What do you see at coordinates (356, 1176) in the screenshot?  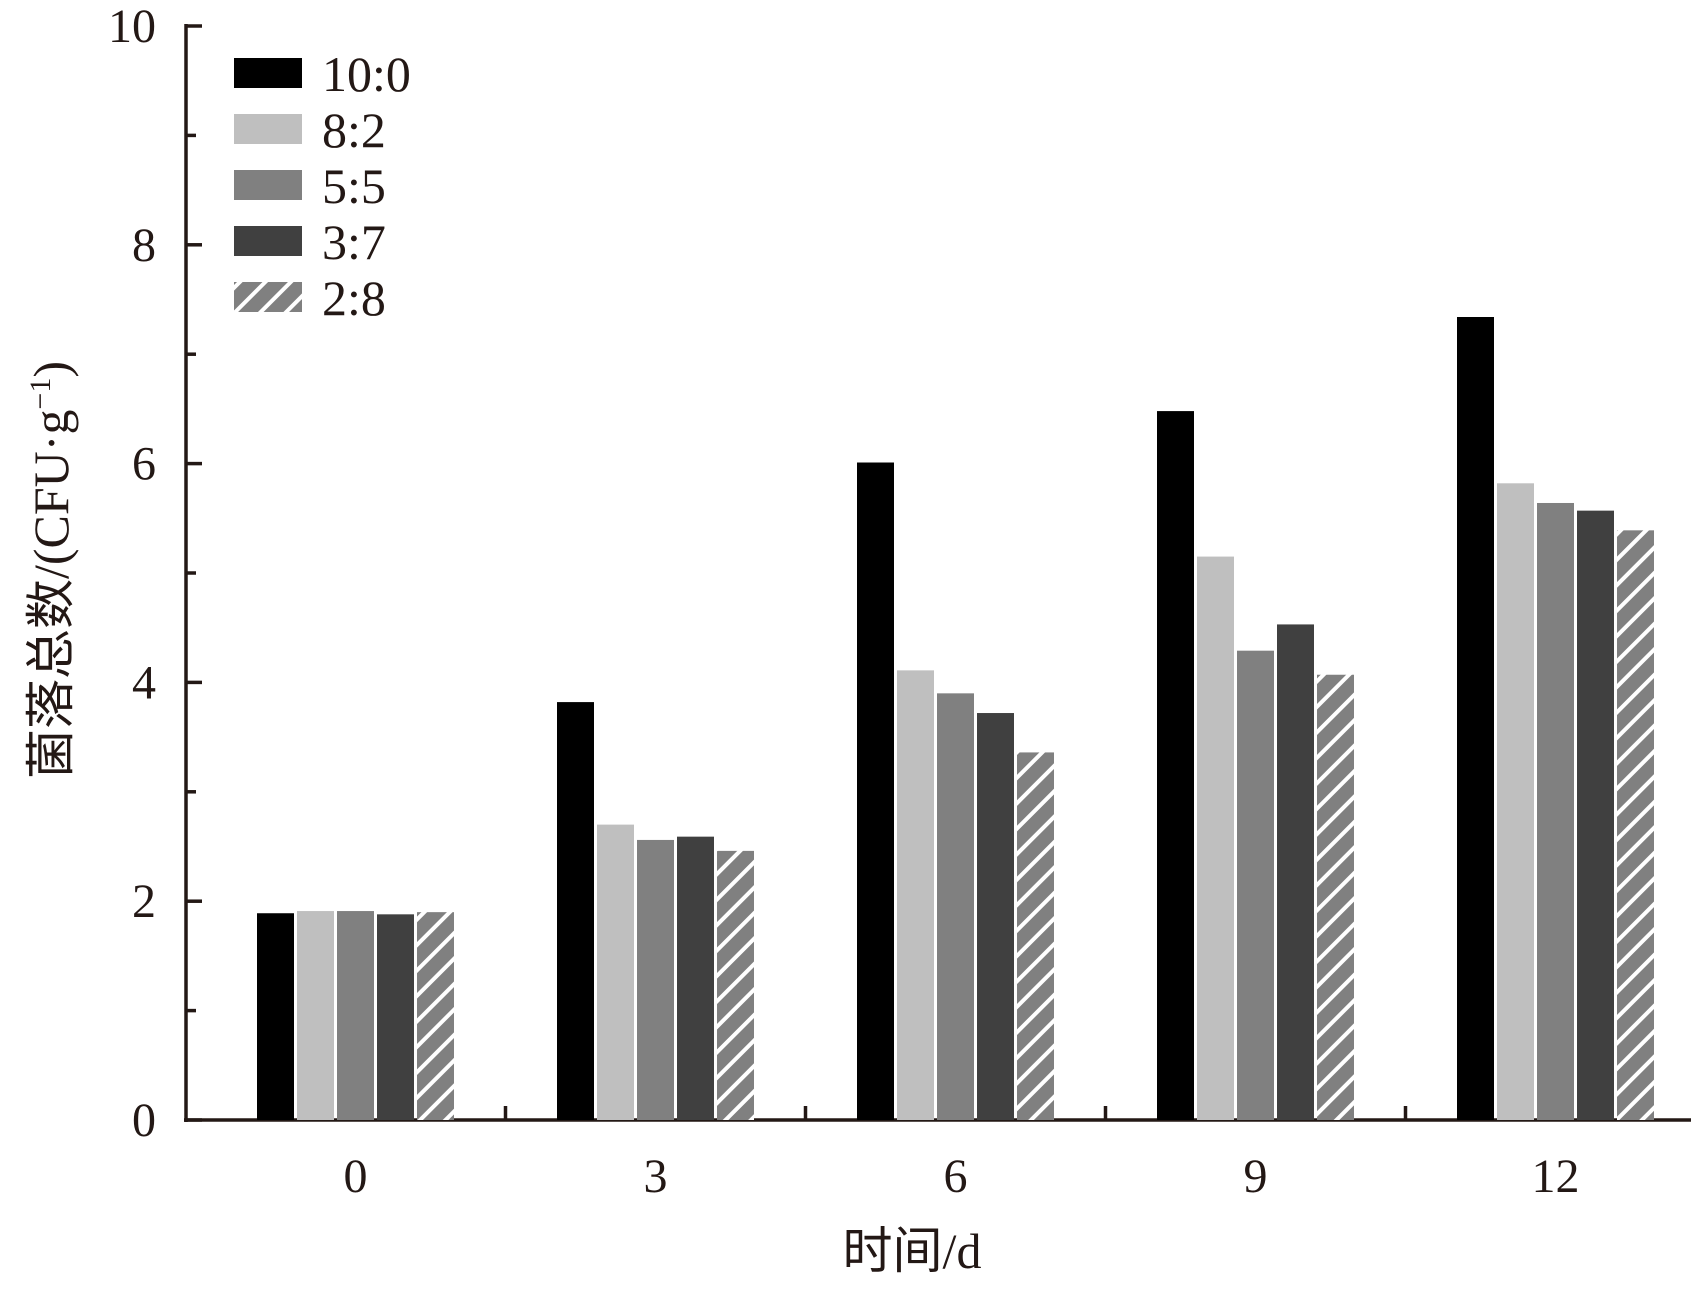 I see `x-tick-label: 0` at bounding box center [356, 1176].